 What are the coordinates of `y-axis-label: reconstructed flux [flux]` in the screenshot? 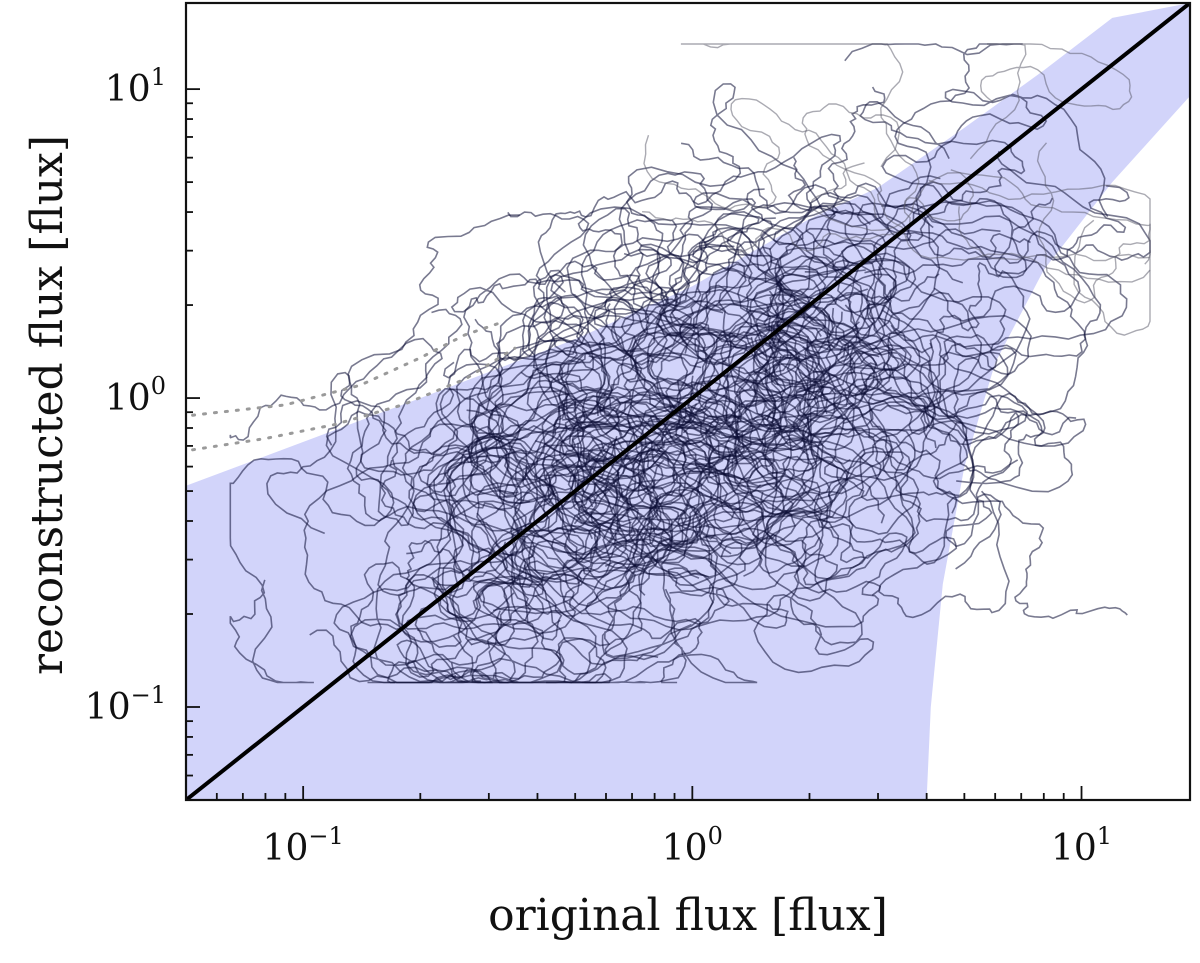 It's located at (47, 405).